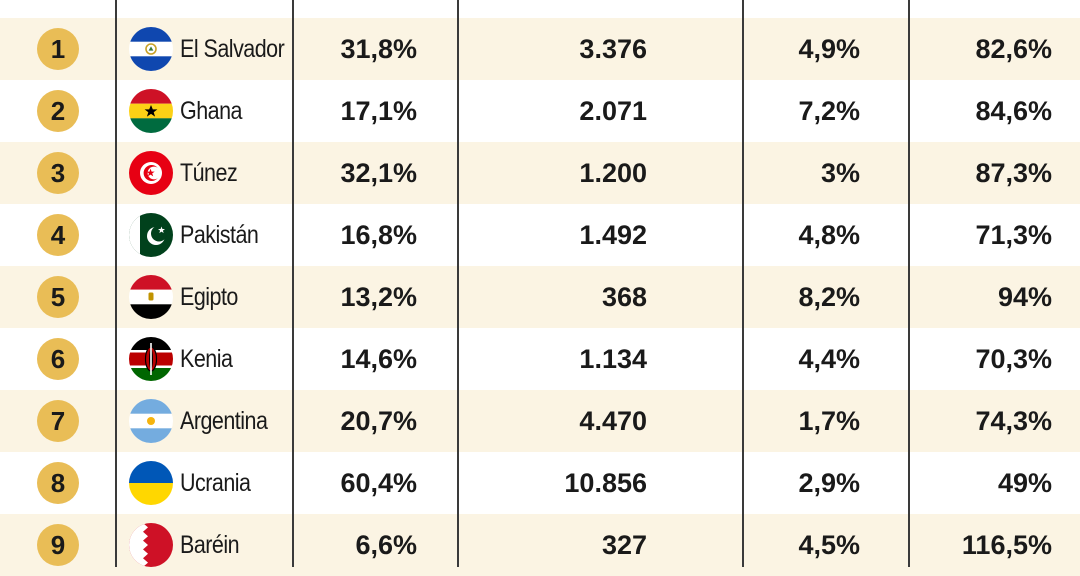 This screenshot has width=1080, height=576. I want to click on rank-badge: 5, so click(58, 297).